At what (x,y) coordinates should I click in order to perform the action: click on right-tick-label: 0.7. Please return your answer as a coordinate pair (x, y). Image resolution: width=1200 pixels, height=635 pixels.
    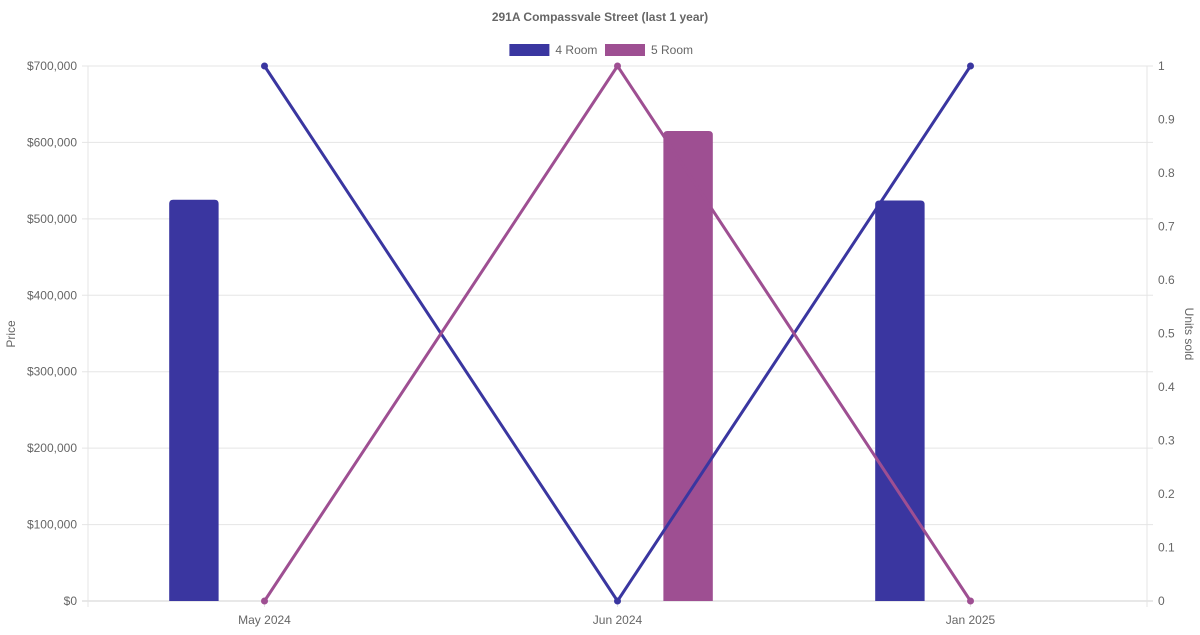
    Looking at the image, I should click on (1166, 227).